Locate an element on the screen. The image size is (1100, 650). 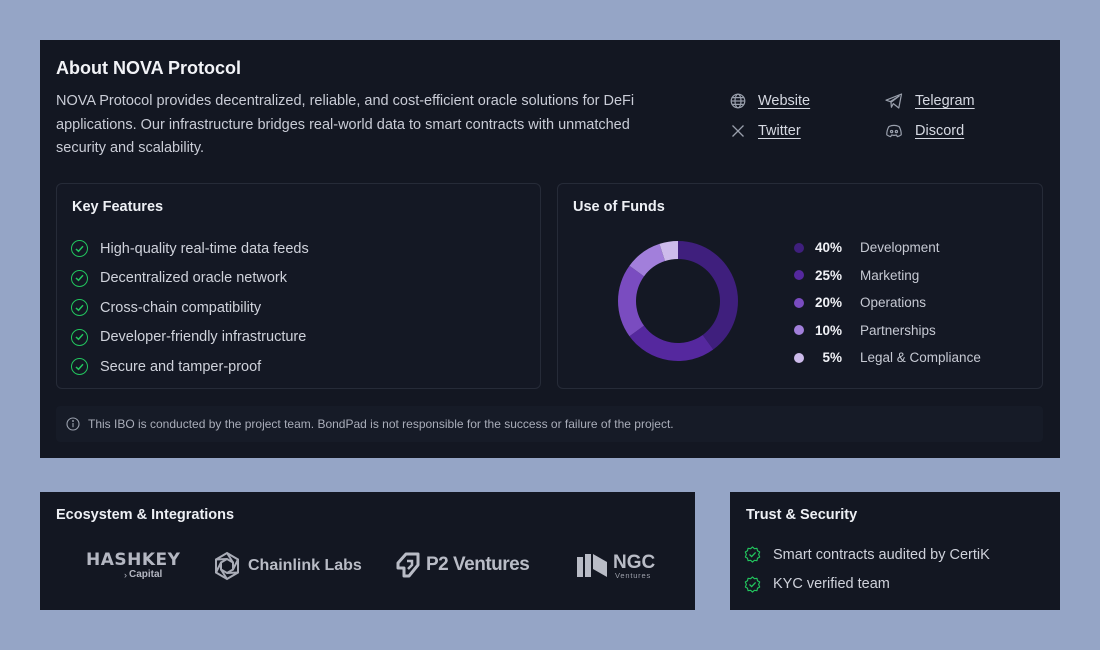
legend-label: Marketing is located at coordinates (890, 275).